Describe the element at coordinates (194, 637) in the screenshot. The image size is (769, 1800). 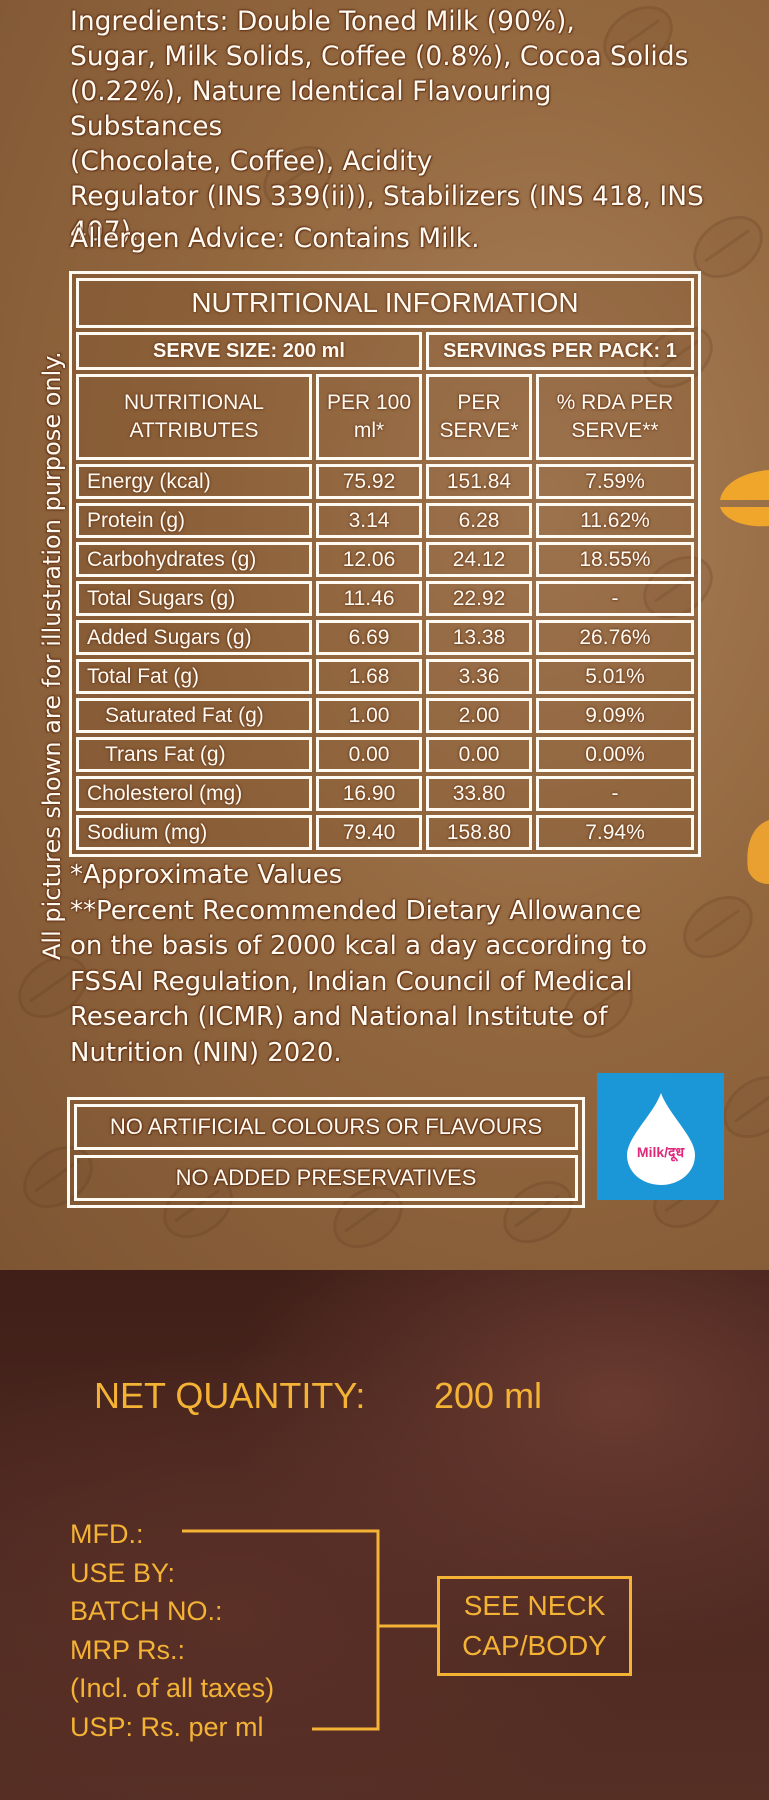
I see `attribute-cell: Added Sugars (g)` at that location.